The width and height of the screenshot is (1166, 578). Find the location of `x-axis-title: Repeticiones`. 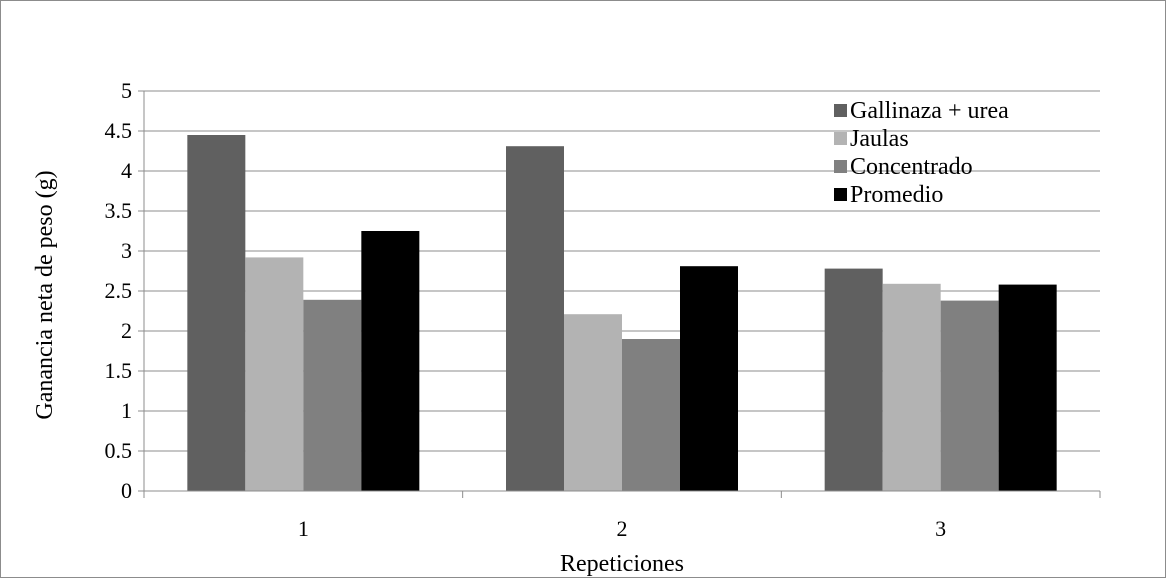

x-axis-title: Repeticiones is located at coordinates (622, 564).